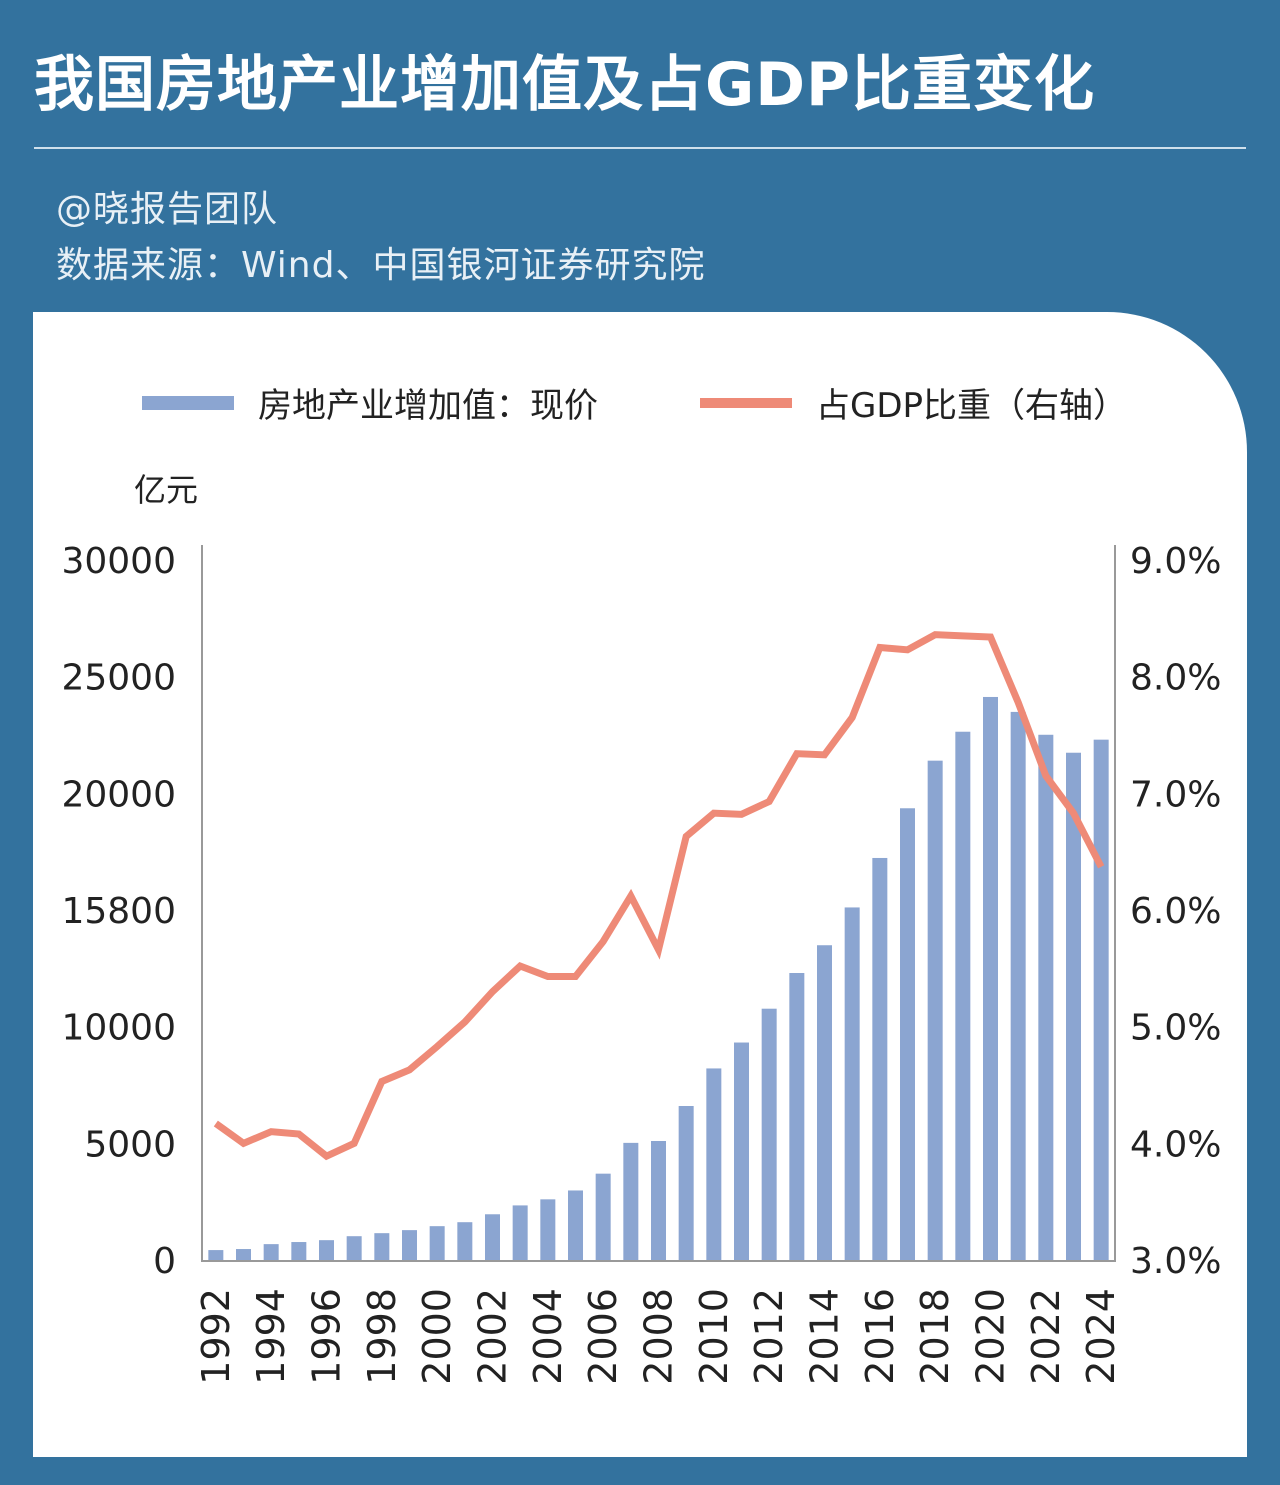  I want to click on bar-2019, so click(963, 995).